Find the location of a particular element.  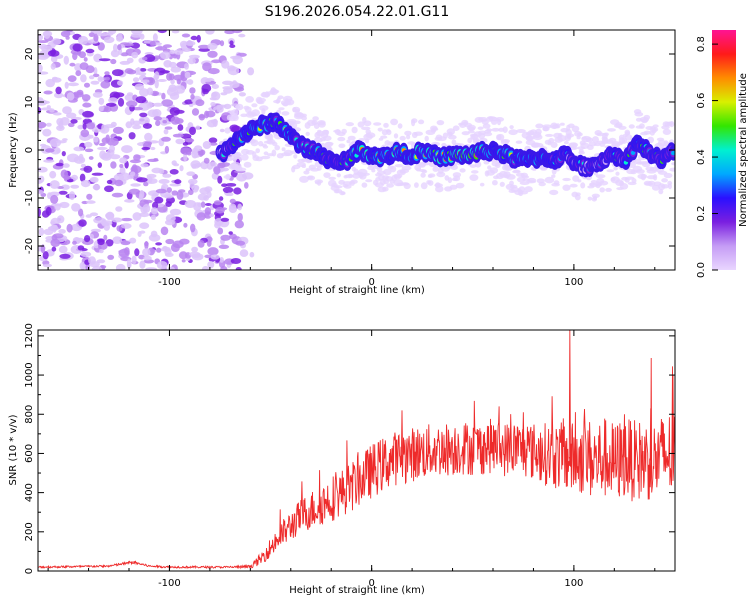

snr-spike is located at coordinates (569, 394).